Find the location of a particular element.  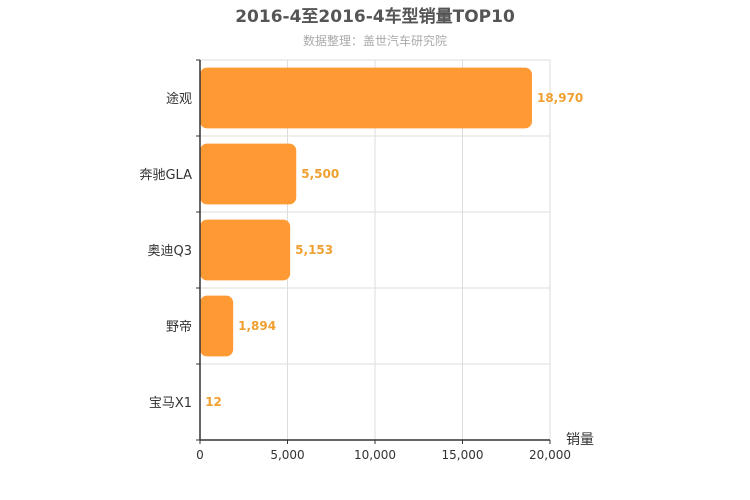

category-label: 奥迪Q3 is located at coordinates (169, 251).